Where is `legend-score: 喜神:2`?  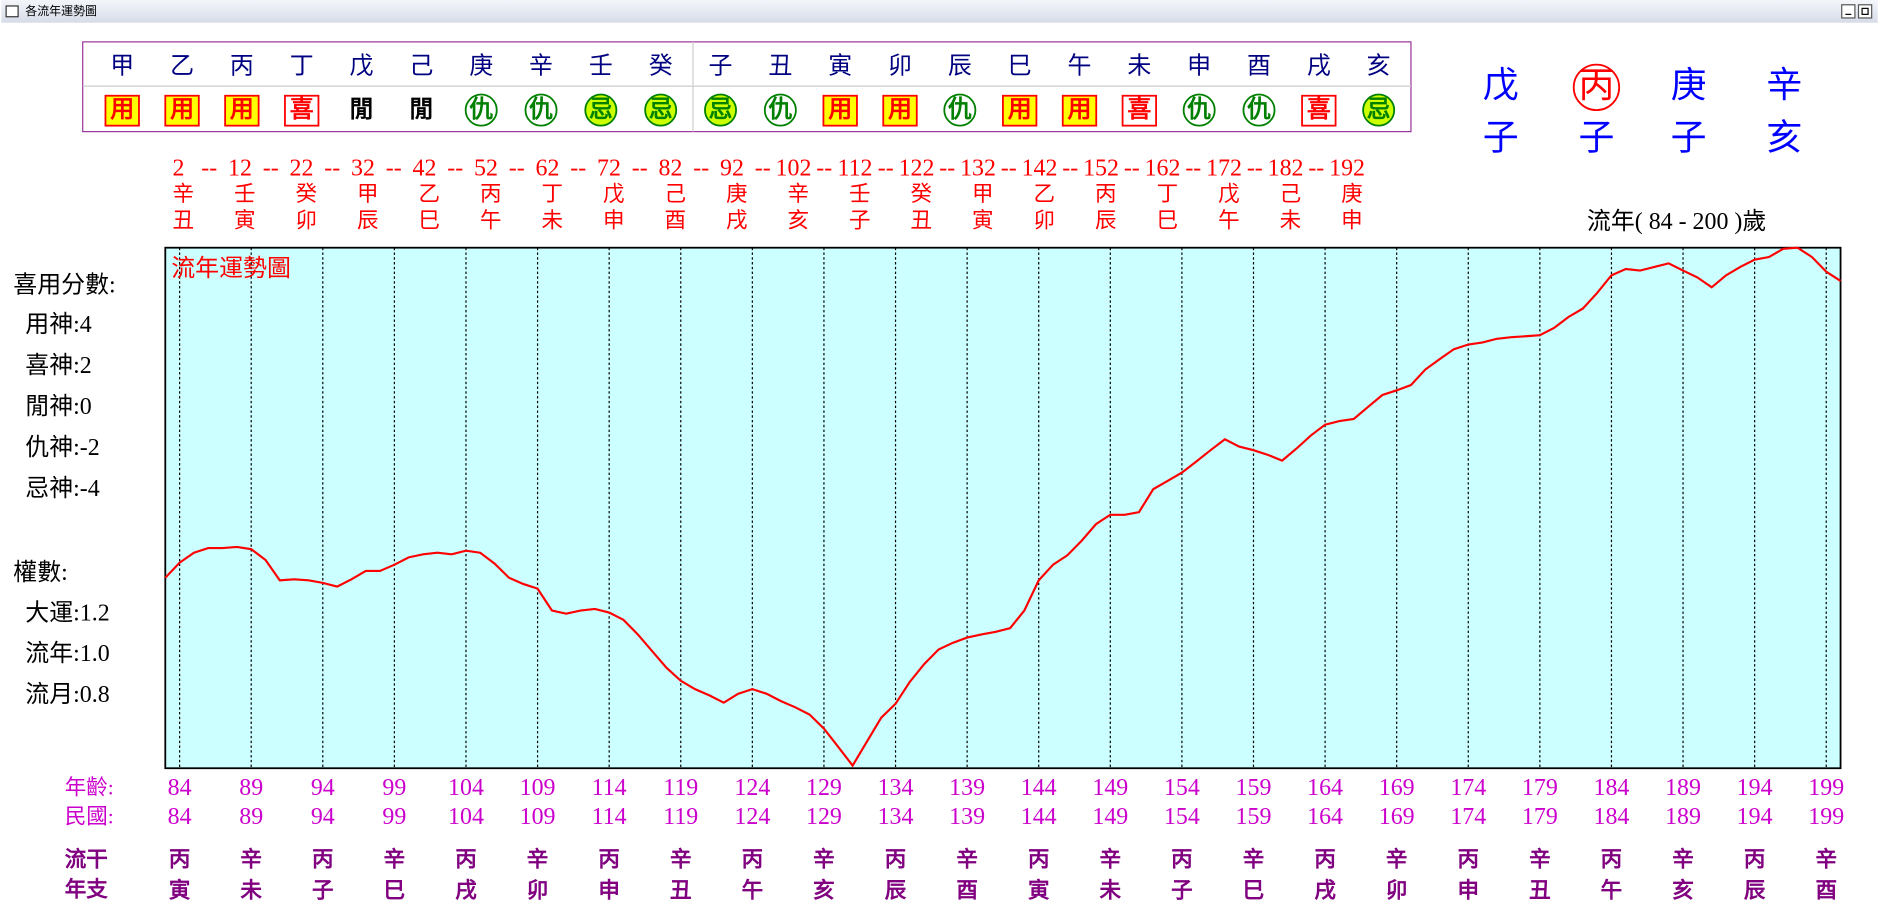
legend-score: 喜神:2 is located at coordinates (58, 365).